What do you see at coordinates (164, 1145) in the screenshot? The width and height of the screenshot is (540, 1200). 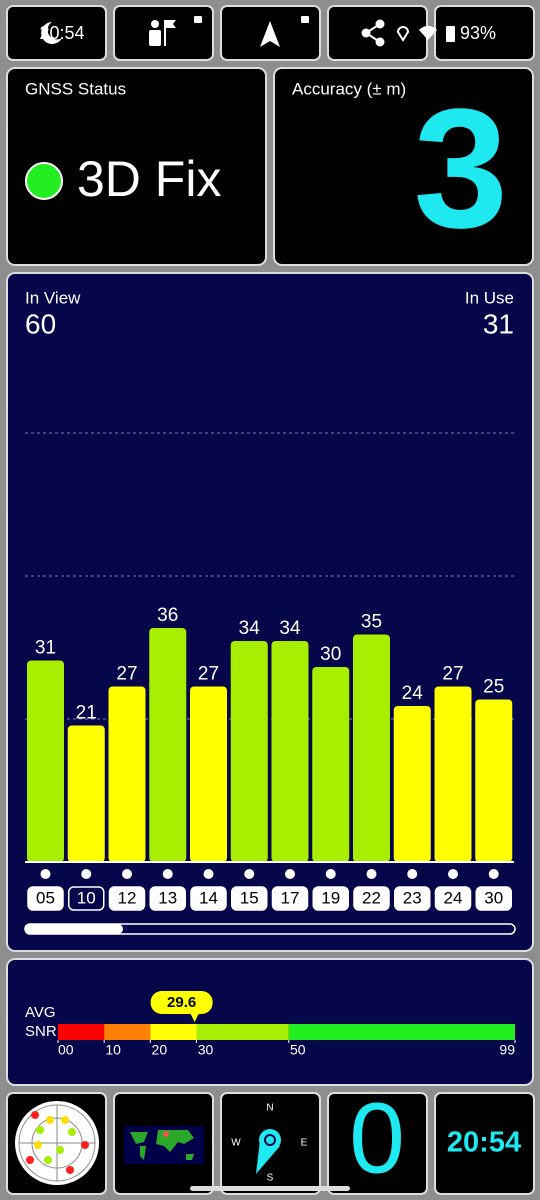 I see `world-map-icon` at bounding box center [164, 1145].